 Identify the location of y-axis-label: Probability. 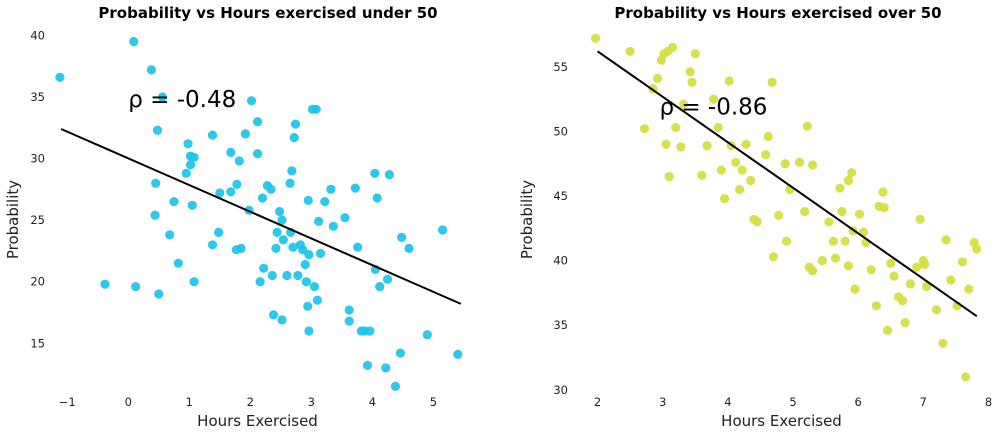
(527, 219).